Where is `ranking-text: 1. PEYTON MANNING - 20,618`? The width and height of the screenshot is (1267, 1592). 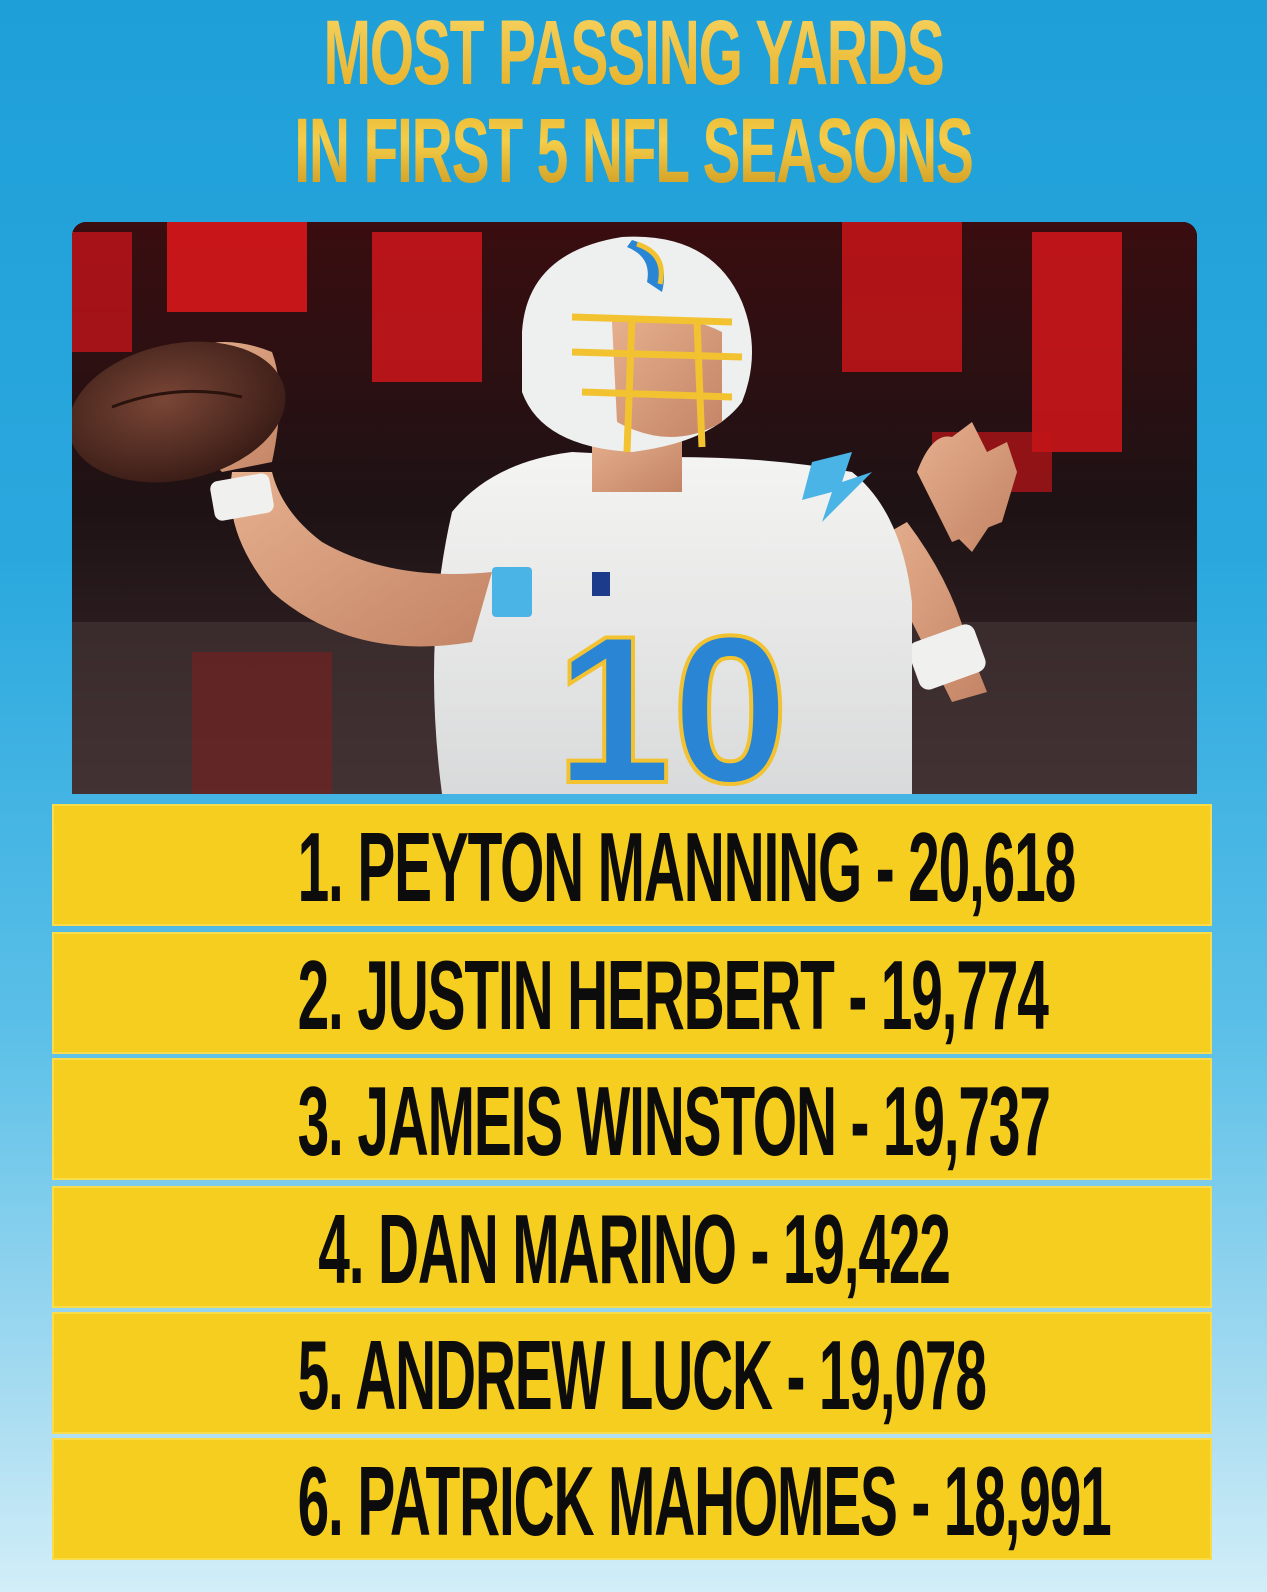
ranking-text: 1. PEYTON MANNING - 20,618 is located at coordinates (687, 867).